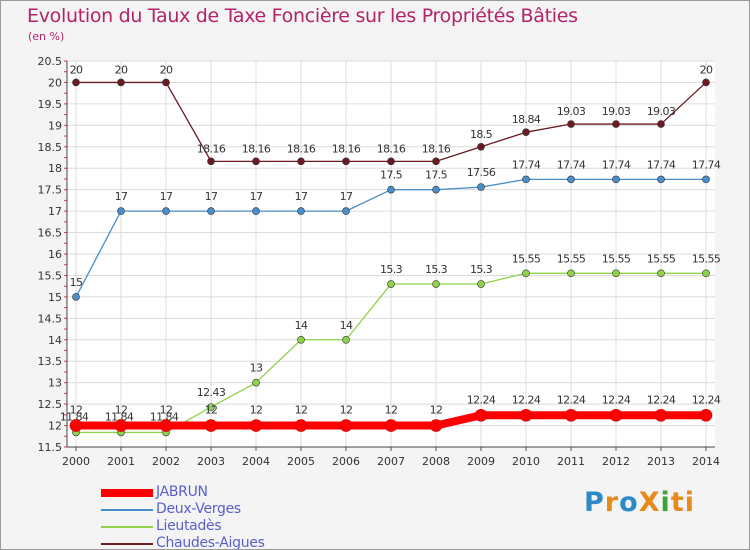 This screenshot has width=750, height=550. What do you see at coordinates (55, 426) in the screenshot?
I see `y-tick-label: 12` at bounding box center [55, 426].